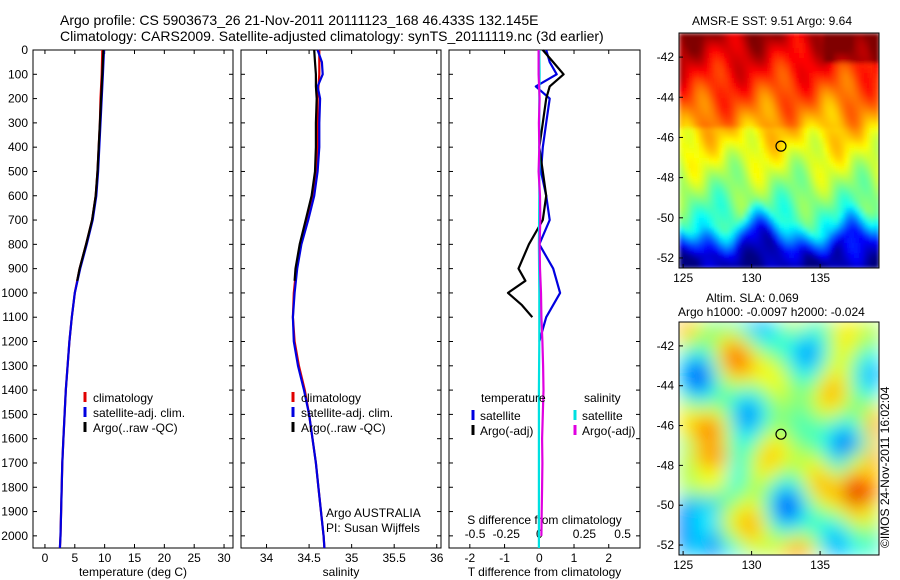 This screenshot has width=900, height=580. I want to click on map-title-line: Argo h1000: -0.0097 h2000: -0.024, so click(771, 312).